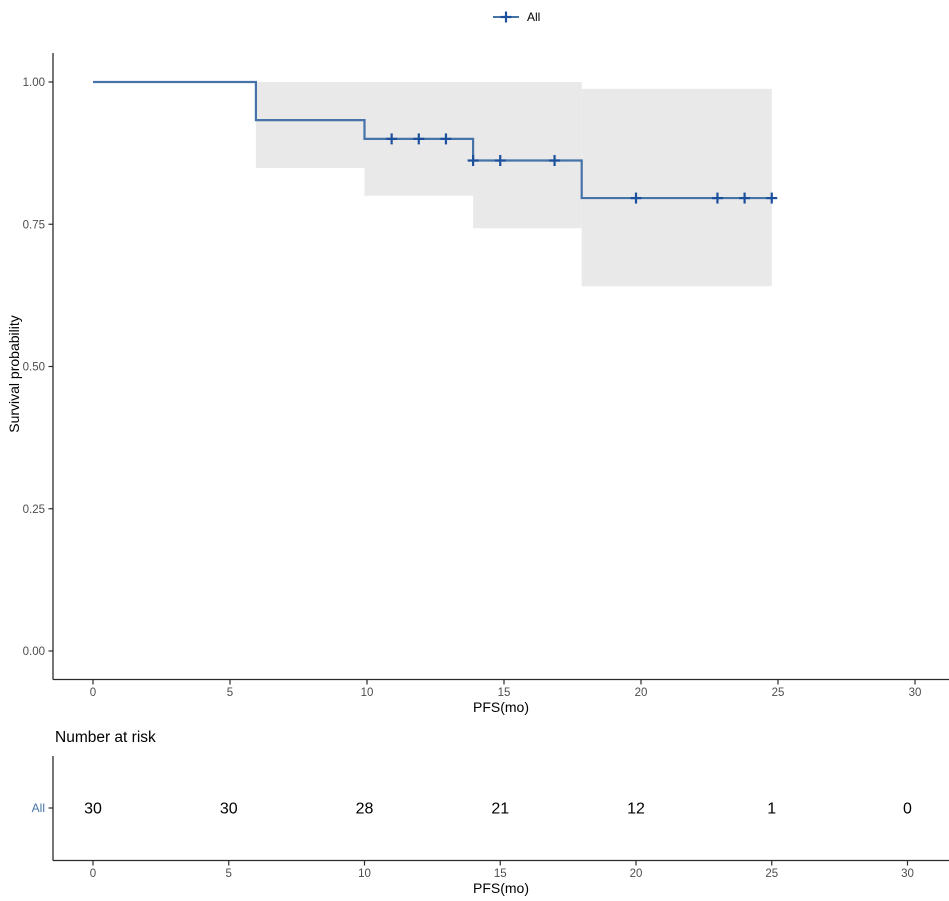 This screenshot has height=901, width=949. Describe the element at coordinates (636, 874) in the screenshot. I see `risk-x-tick-label: 20` at that location.